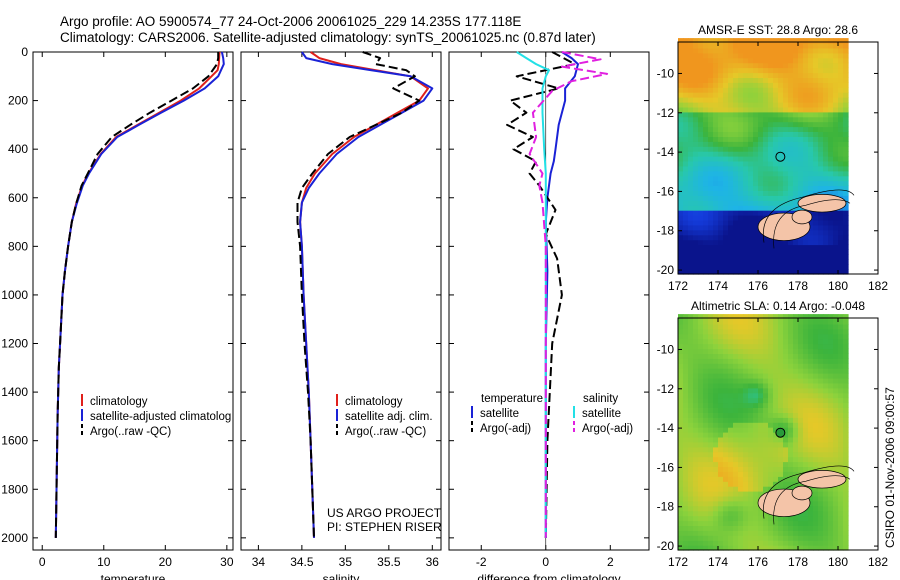 This screenshot has width=900, height=580. Describe the element at coordinates (808, 492) in the screenshot. I see `contour` at that location.